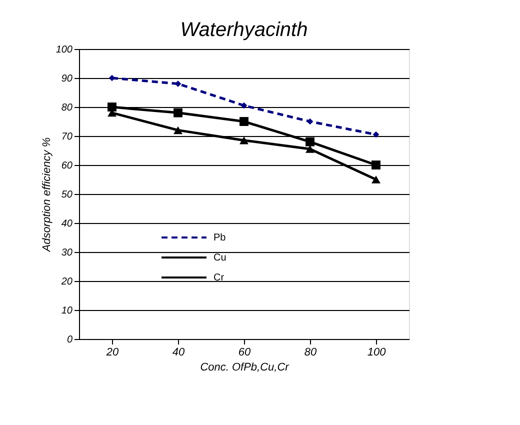  I want to click on x-tick-label: 100, so click(377, 352).